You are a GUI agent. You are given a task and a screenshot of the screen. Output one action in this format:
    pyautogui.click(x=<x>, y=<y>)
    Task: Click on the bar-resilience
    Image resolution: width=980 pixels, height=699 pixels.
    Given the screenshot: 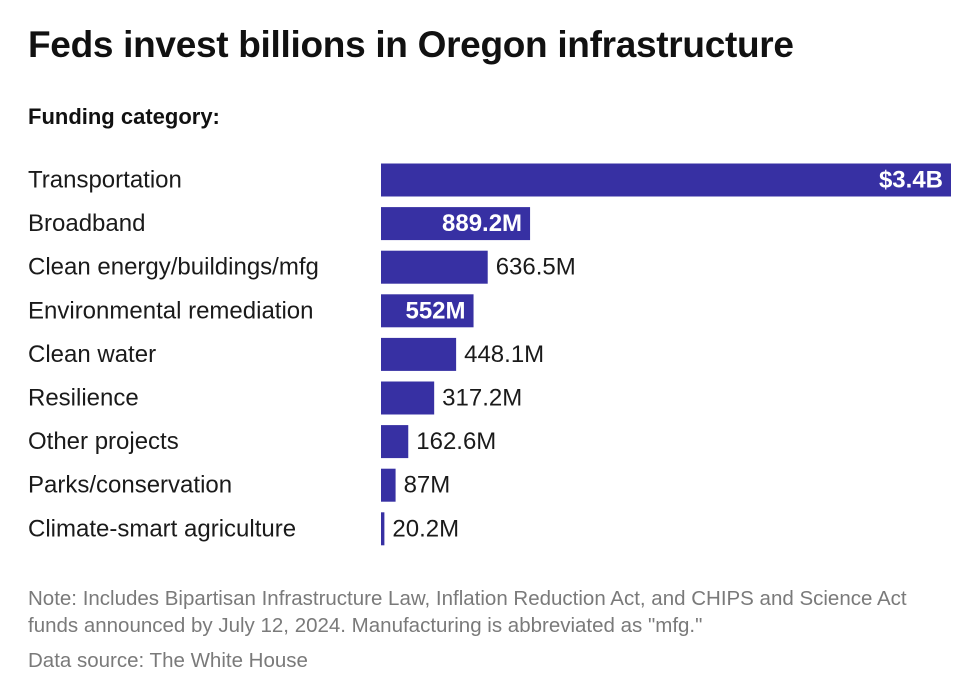 What is the action you would take?
    pyautogui.click(x=408, y=398)
    